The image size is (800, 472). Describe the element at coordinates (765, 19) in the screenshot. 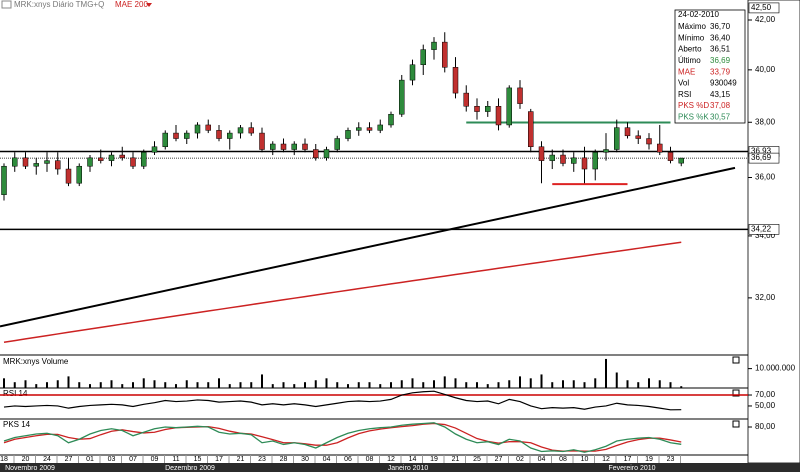

I see `y-tick-label: 42,00` at that location.